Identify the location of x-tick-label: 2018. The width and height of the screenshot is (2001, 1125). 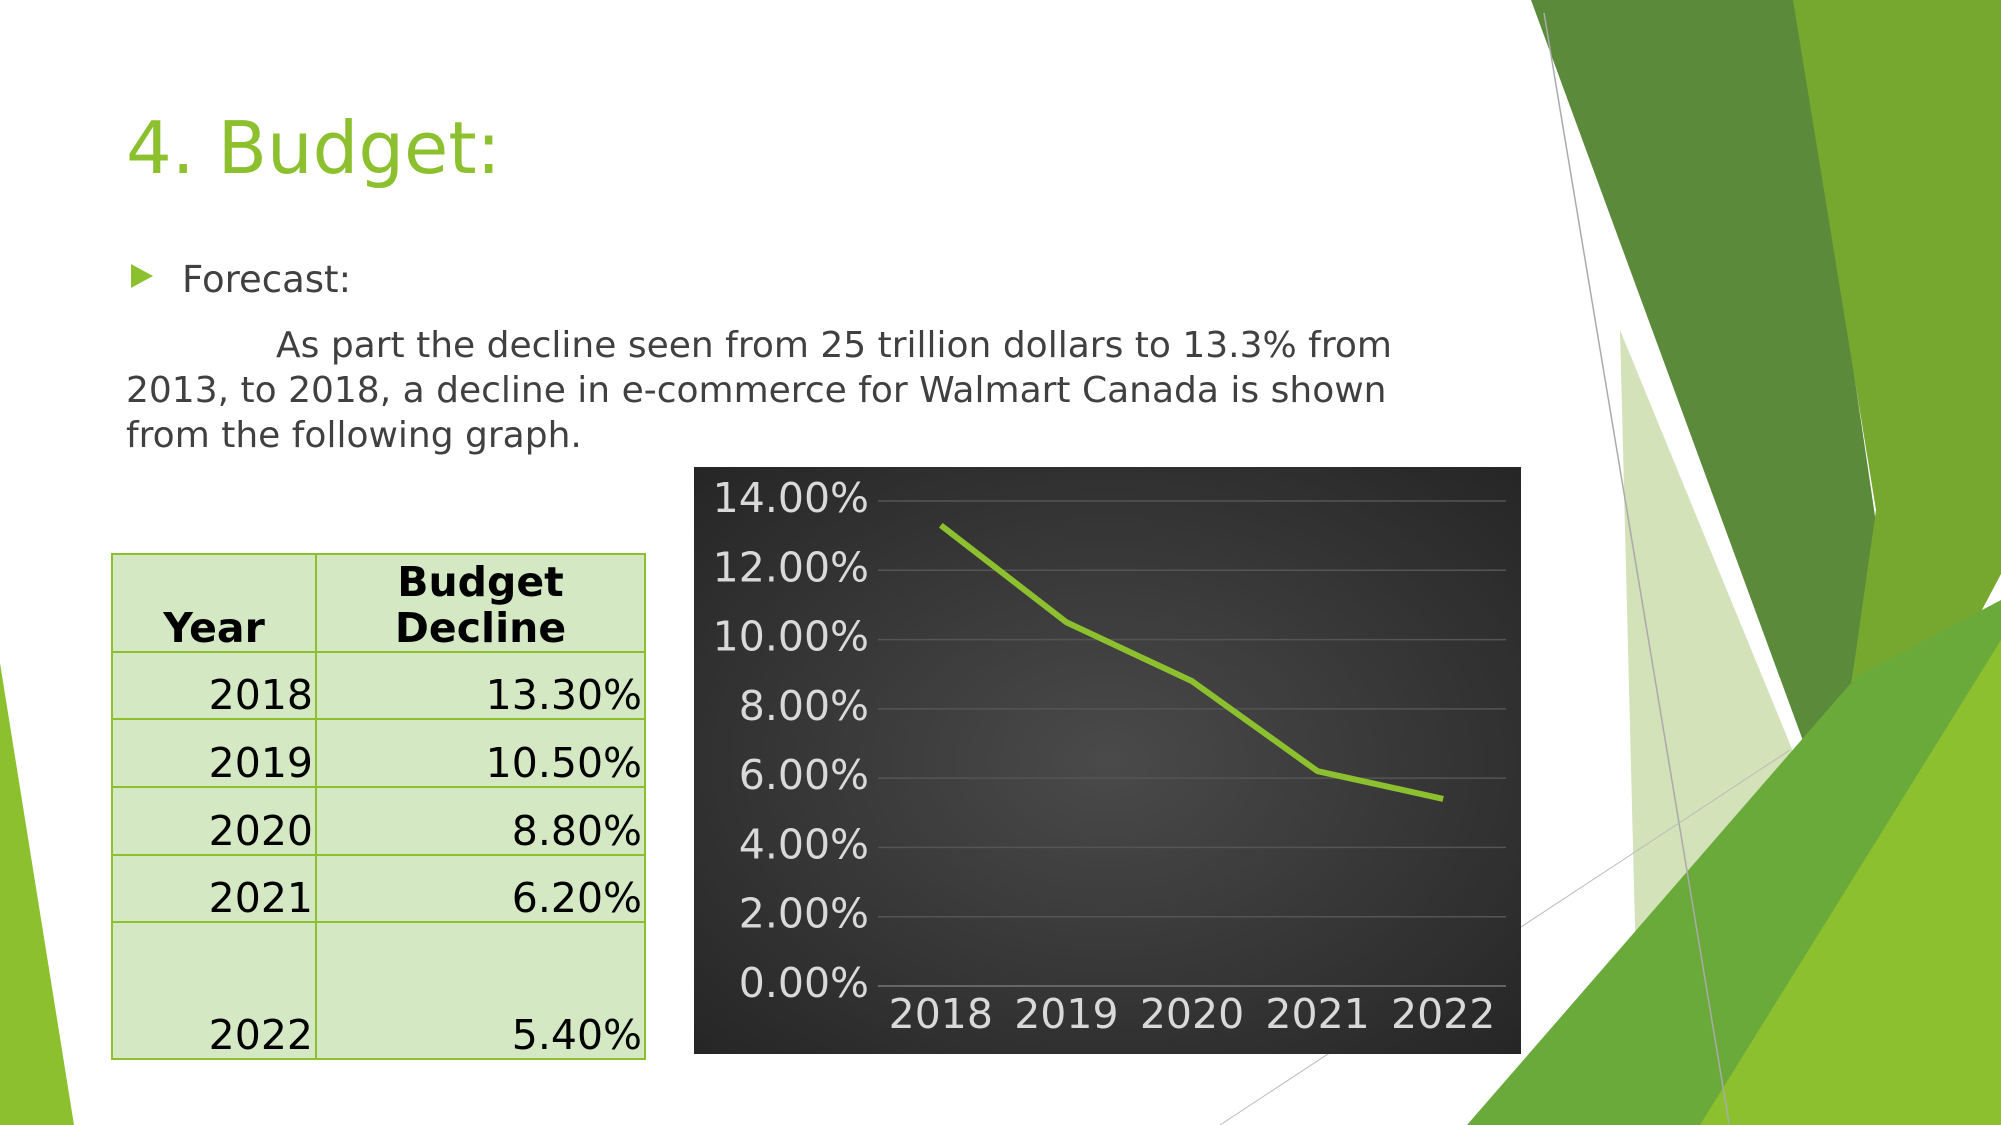
(941, 1014).